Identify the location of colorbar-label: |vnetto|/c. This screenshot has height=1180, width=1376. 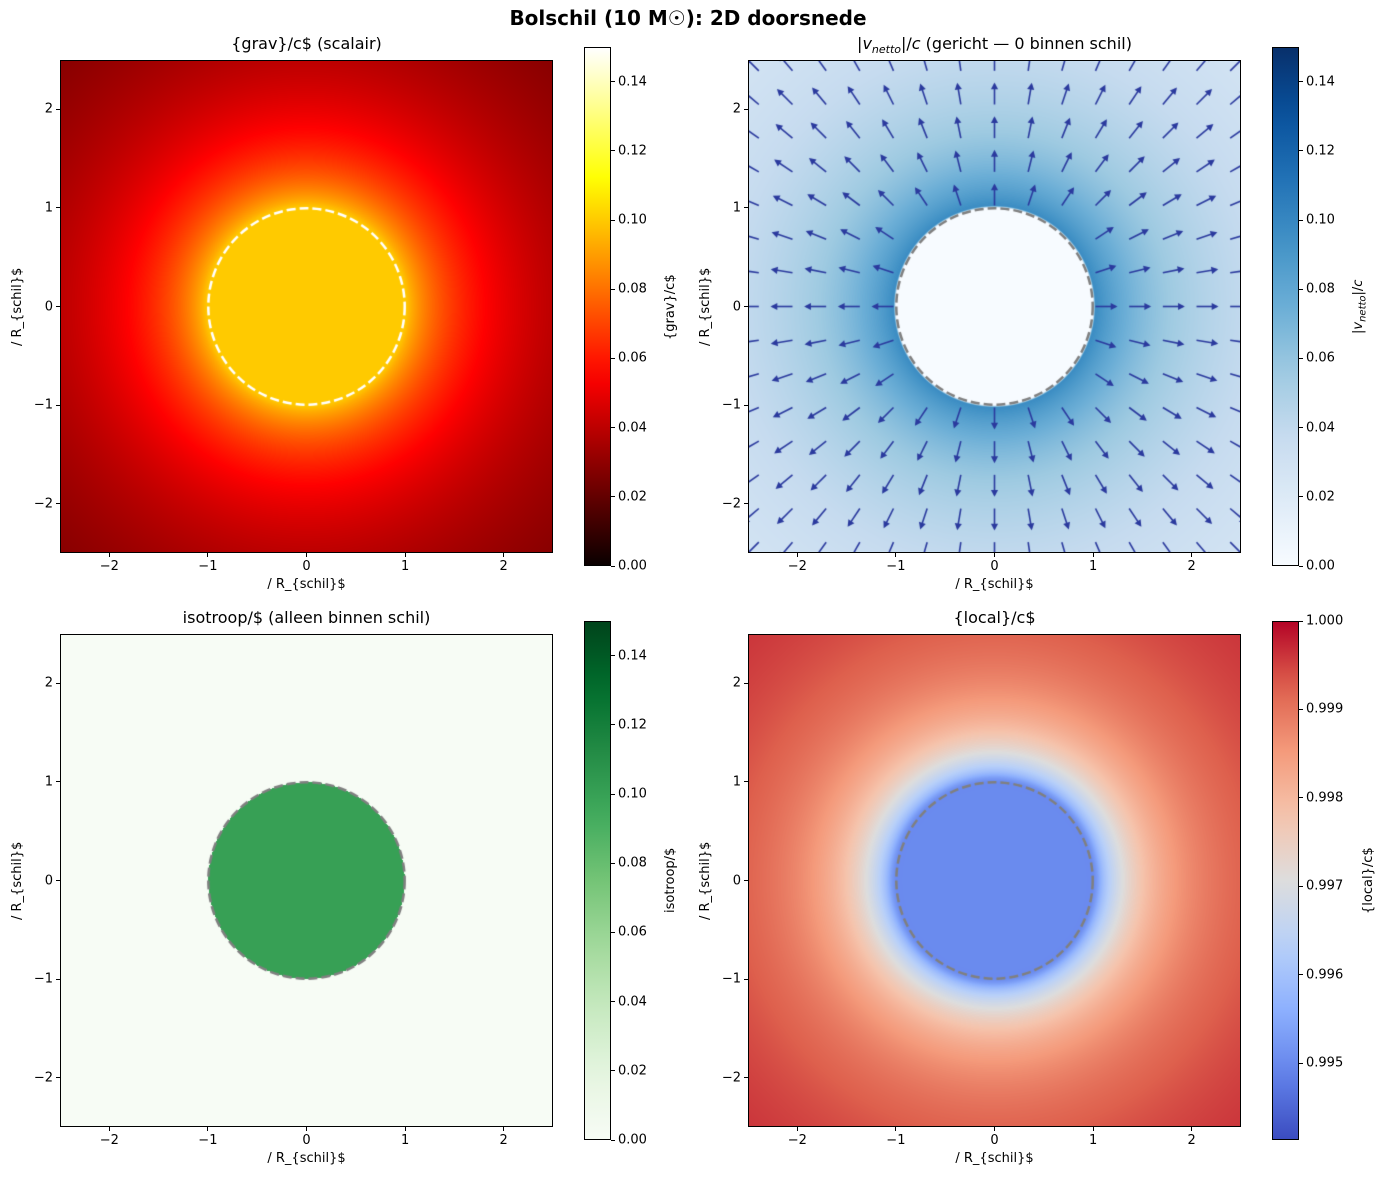
(1360, 306).